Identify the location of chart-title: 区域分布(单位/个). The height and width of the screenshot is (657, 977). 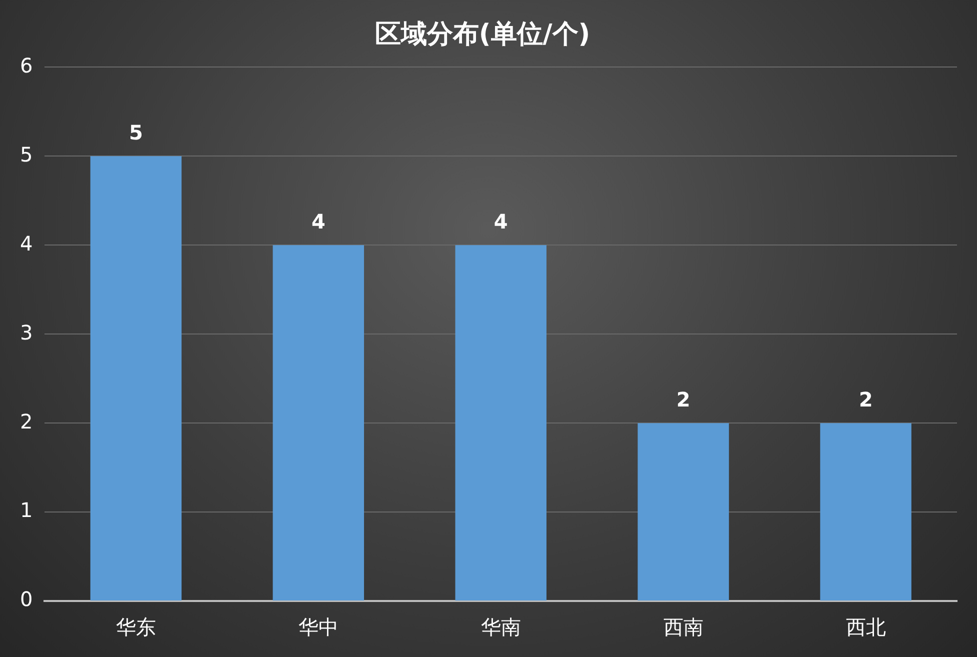
(482, 34).